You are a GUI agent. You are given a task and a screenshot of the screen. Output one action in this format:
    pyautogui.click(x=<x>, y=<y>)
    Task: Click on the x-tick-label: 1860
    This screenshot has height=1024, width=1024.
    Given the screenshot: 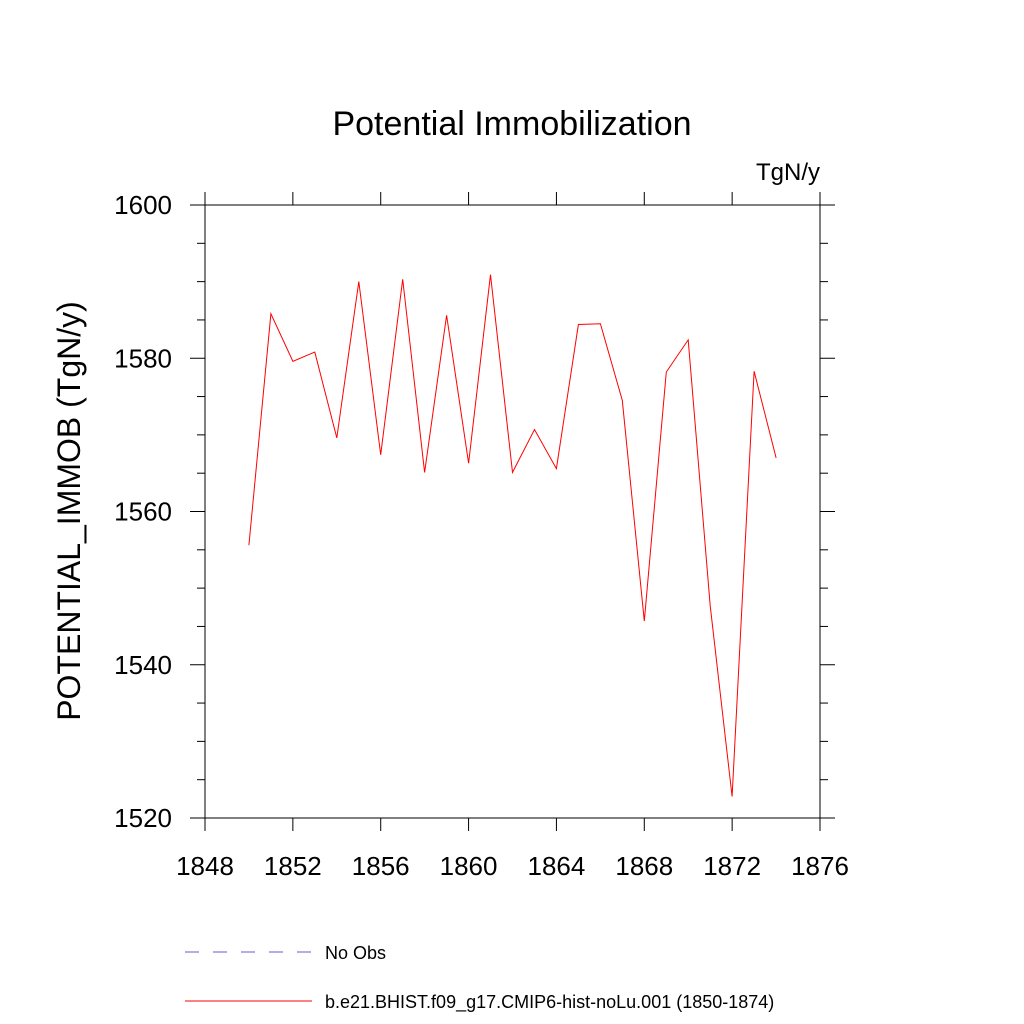 What is the action you would take?
    pyautogui.click(x=469, y=866)
    